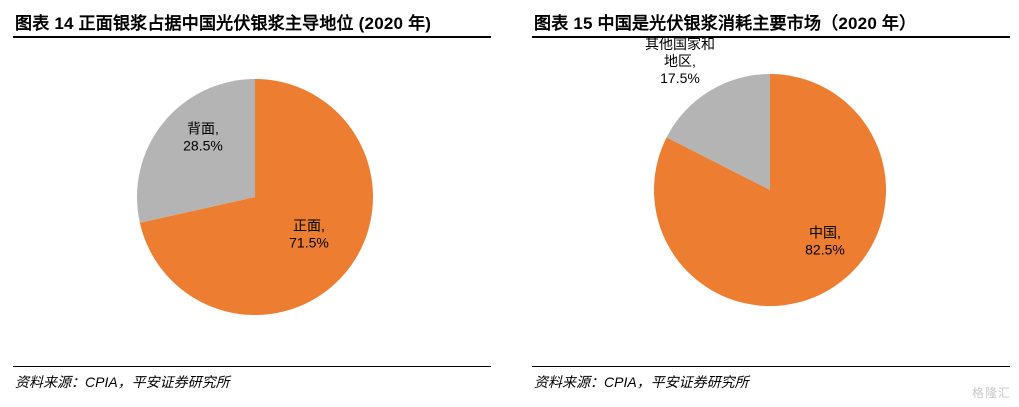  I want to click on pie-chart-left: 正面, 71.5% 背面, 28.5%, so click(255, 197).